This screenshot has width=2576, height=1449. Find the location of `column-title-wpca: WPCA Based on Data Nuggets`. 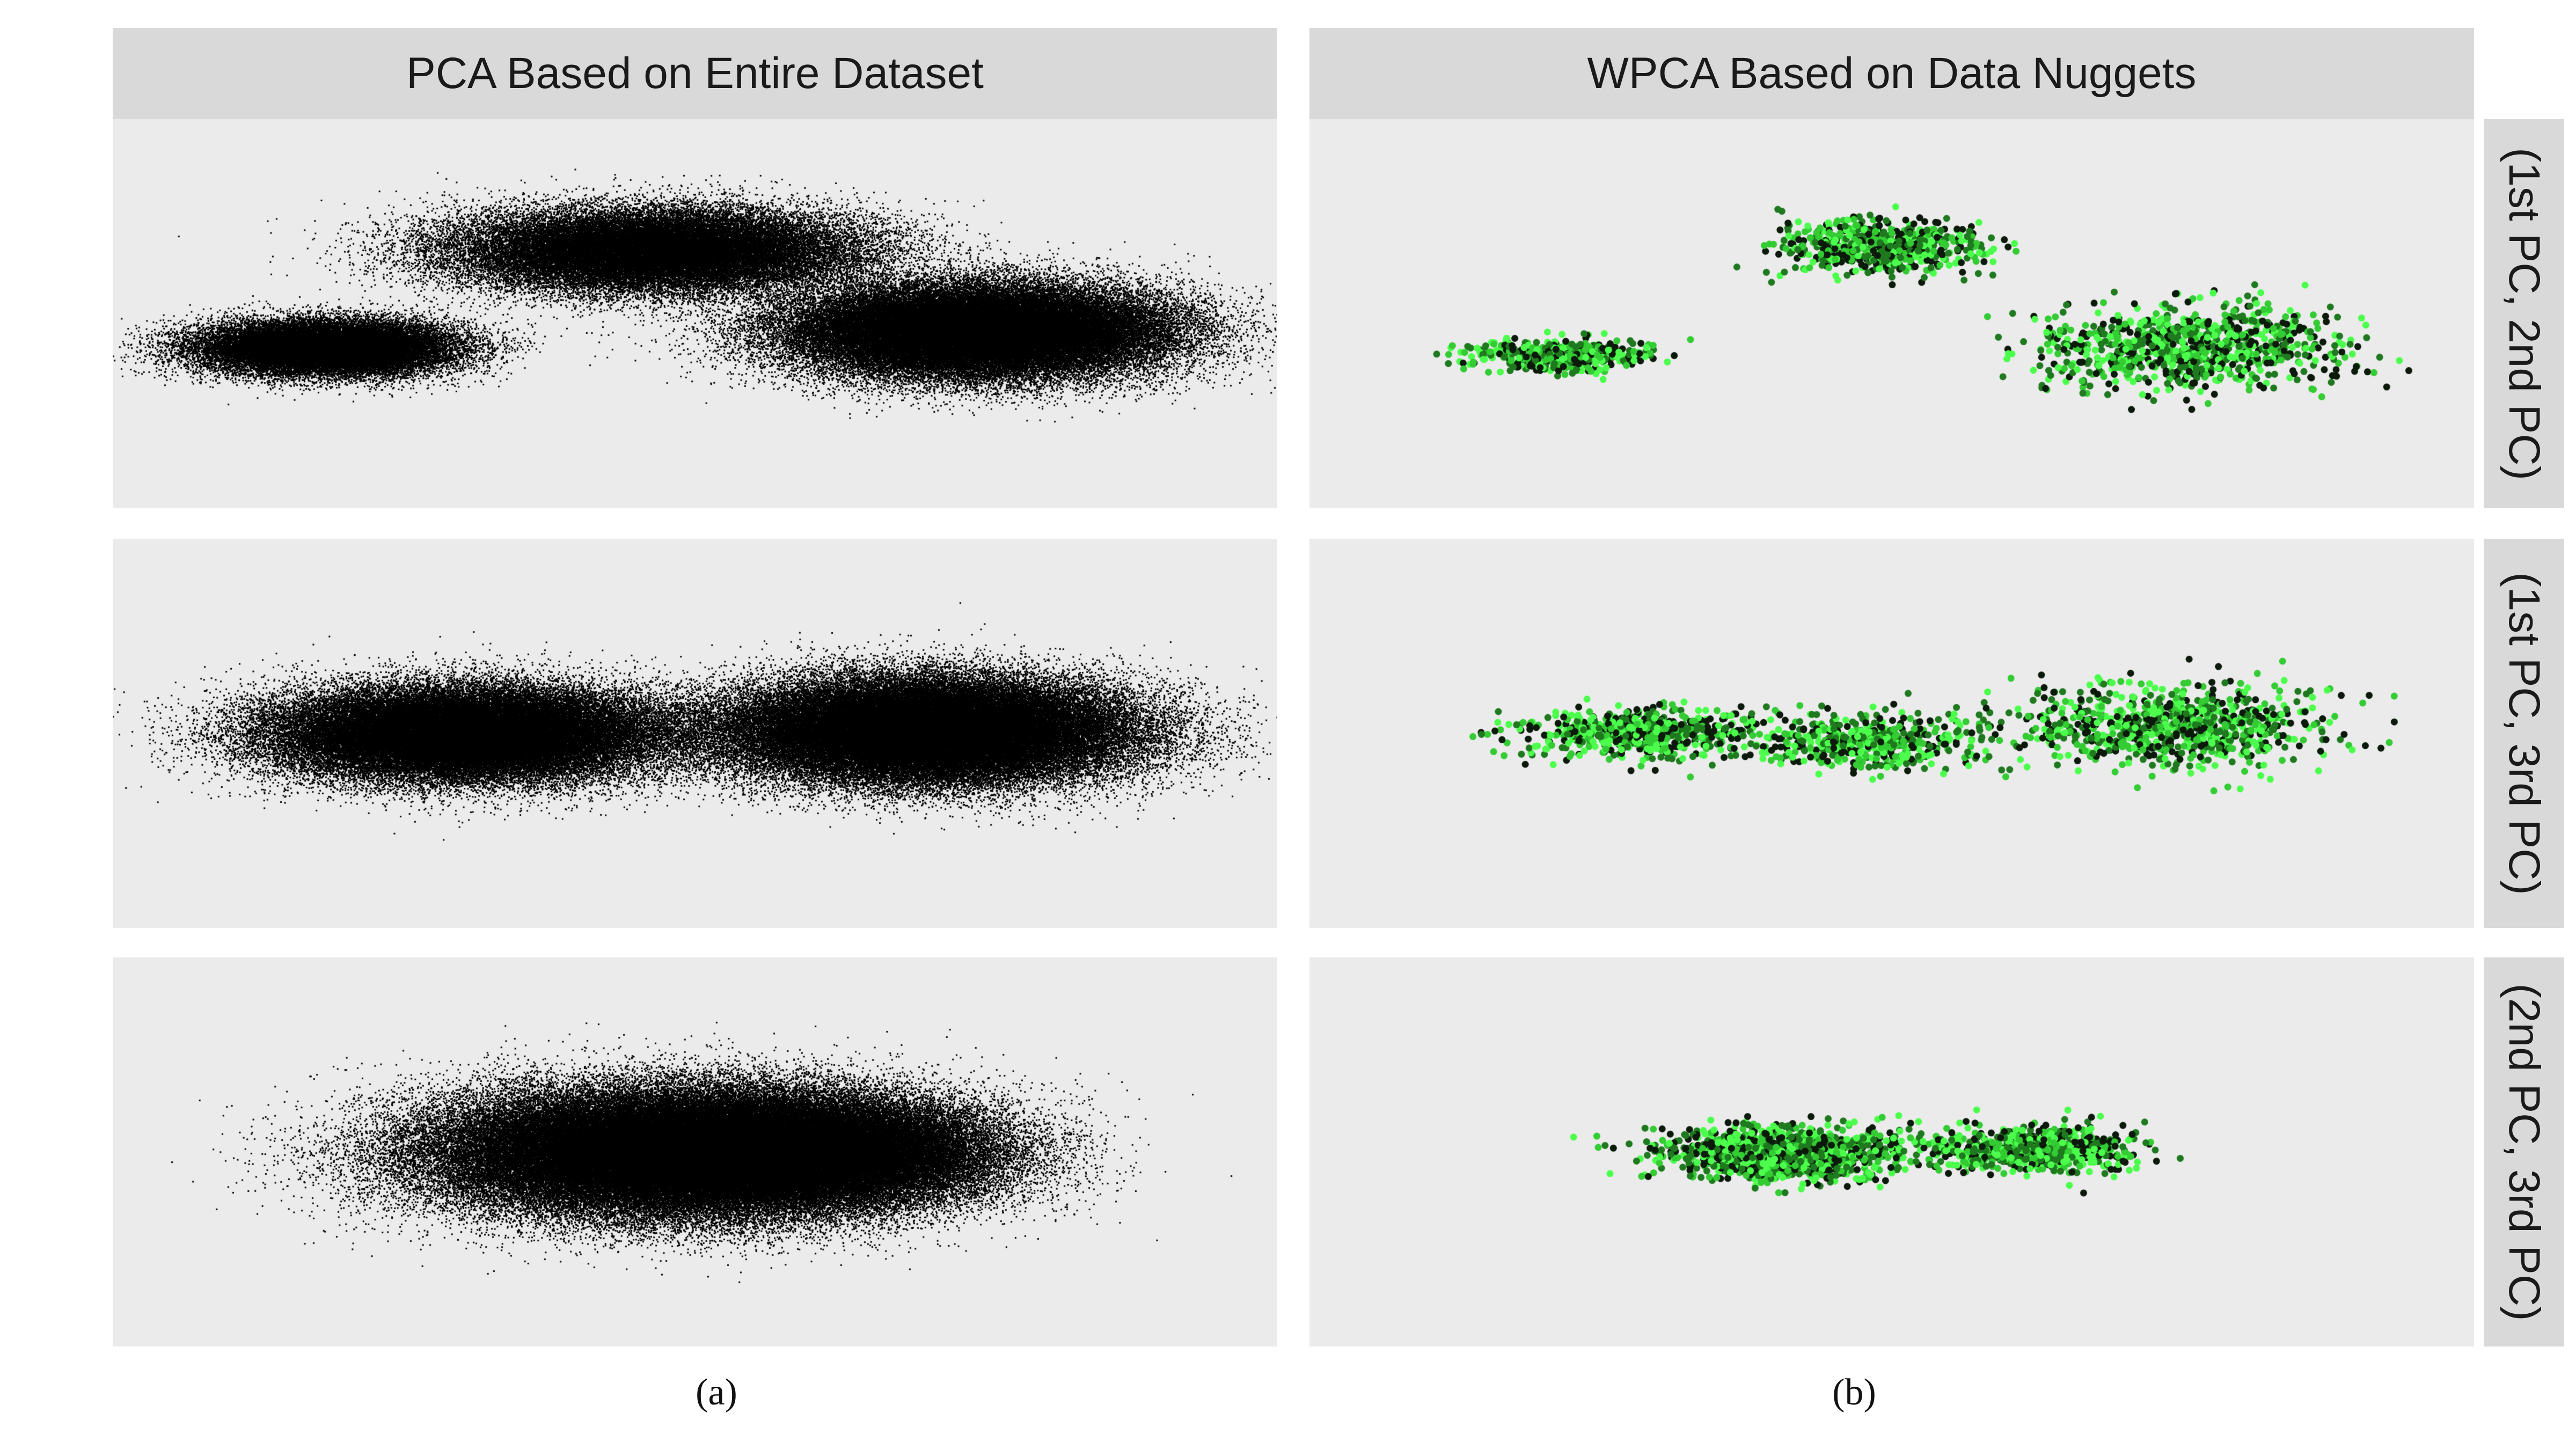

column-title-wpca: WPCA Based on Data Nuggets is located at coordinates (1891, 73).